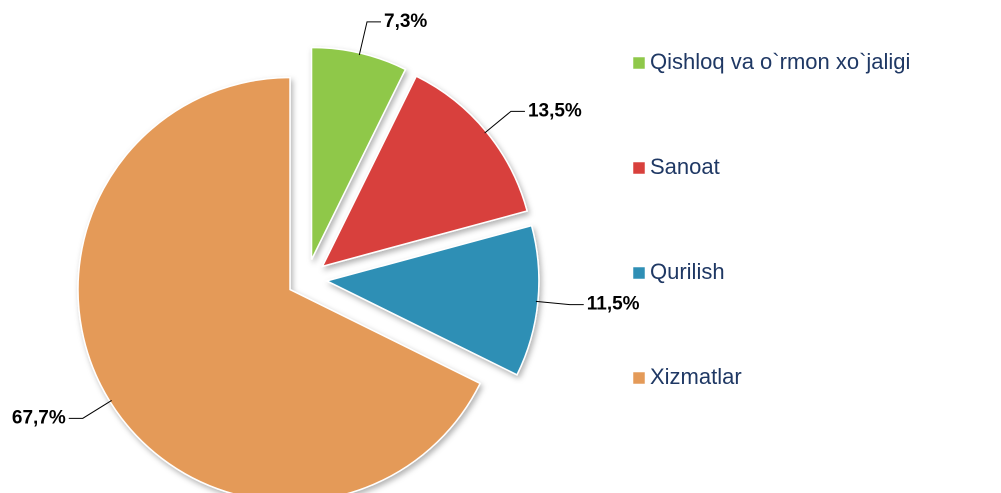 The height and width of the screenshot is (493, 1001). Describe the element at coordinates (405, 21) in the screenshot. I see `data-label: 7,3%` at that location.